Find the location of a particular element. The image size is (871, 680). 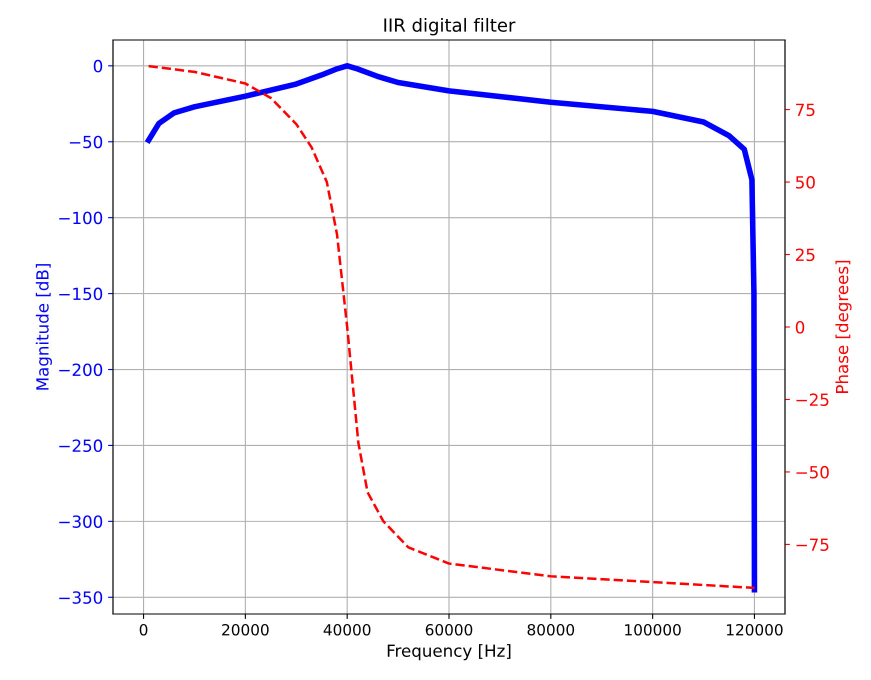

y2-tick-label: −75 is located at coordinates (812, 544).